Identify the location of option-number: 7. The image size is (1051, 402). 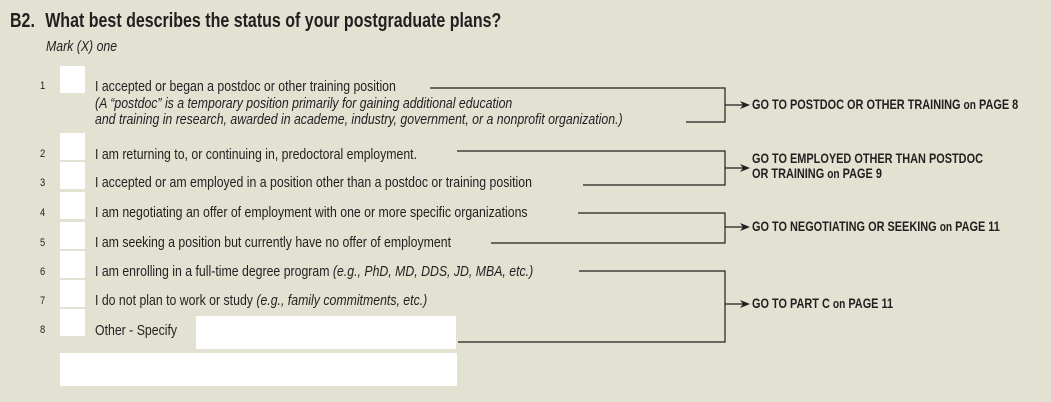
(43, 301).